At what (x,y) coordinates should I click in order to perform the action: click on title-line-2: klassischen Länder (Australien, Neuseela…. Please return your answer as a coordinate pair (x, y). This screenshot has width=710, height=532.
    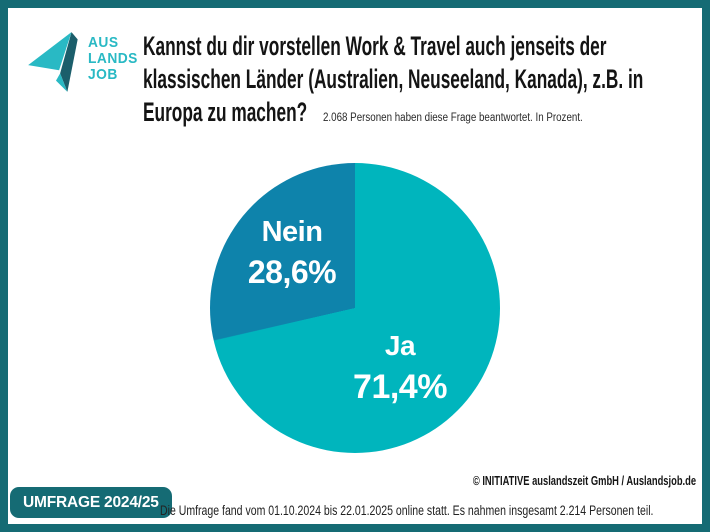
    Looking at the image, I should click on (393, 79).